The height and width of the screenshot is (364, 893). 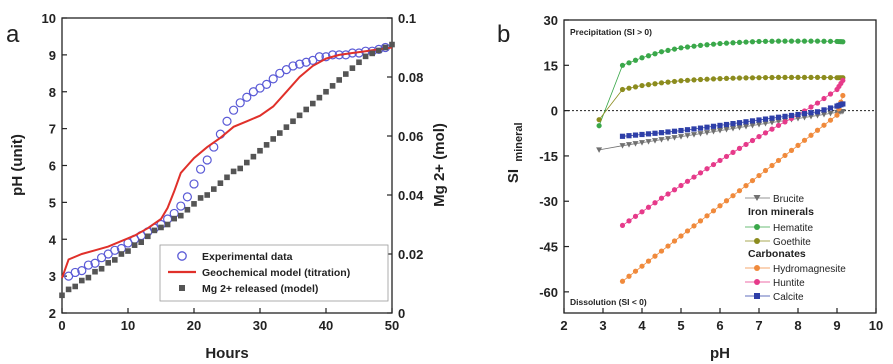 What do you see at coordinates (411, 195) in the screenshot?
I see `y2-tick-label-a: 0.04` at bounding box center [411, 195].